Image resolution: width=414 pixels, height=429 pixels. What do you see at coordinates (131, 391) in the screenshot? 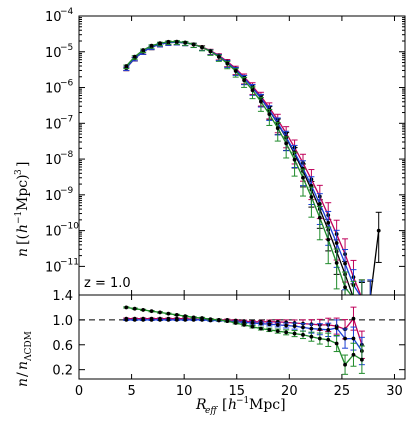
I see `x-tick-label: 5` at bounding box center [131, 391].